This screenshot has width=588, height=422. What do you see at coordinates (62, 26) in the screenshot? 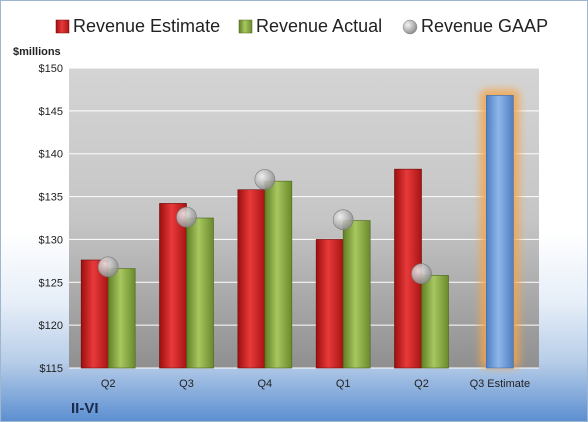
I see `legend-swatch-estimate` at bounding box center [62, 26].